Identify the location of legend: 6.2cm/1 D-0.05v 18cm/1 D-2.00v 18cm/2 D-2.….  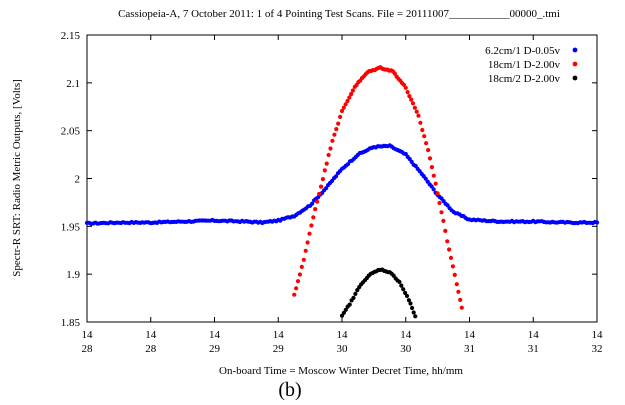
(531, 65).